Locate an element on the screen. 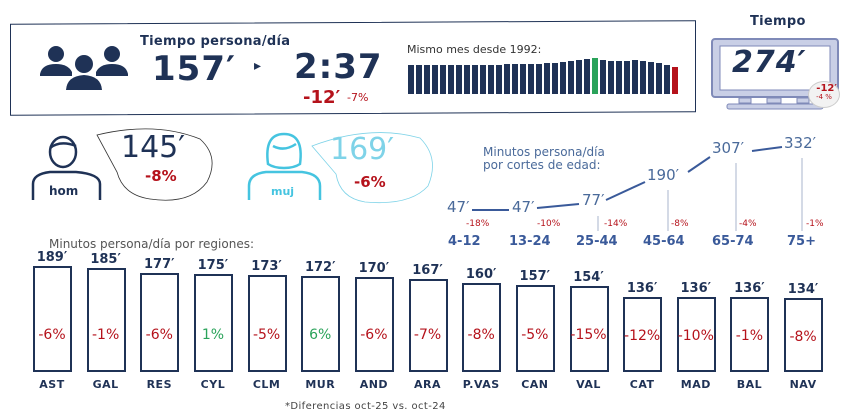 The height and width of the screenshot is (418, 845). age-percent-label: -8% is located at coordinates (680, 224).